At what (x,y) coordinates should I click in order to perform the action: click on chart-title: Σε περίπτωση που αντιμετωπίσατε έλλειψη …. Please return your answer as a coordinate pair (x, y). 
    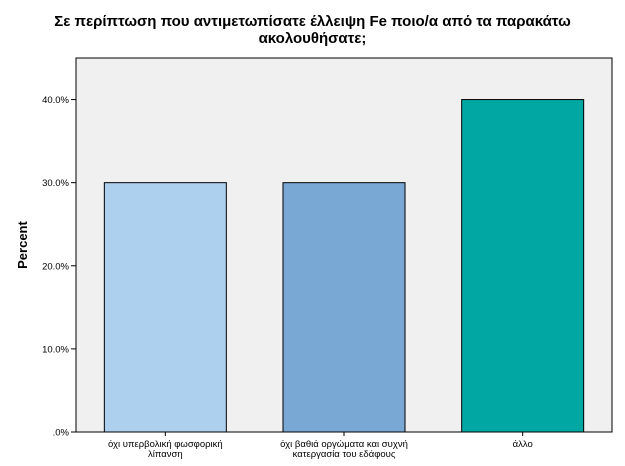
    Looking at the image, I should click on (312, 30).